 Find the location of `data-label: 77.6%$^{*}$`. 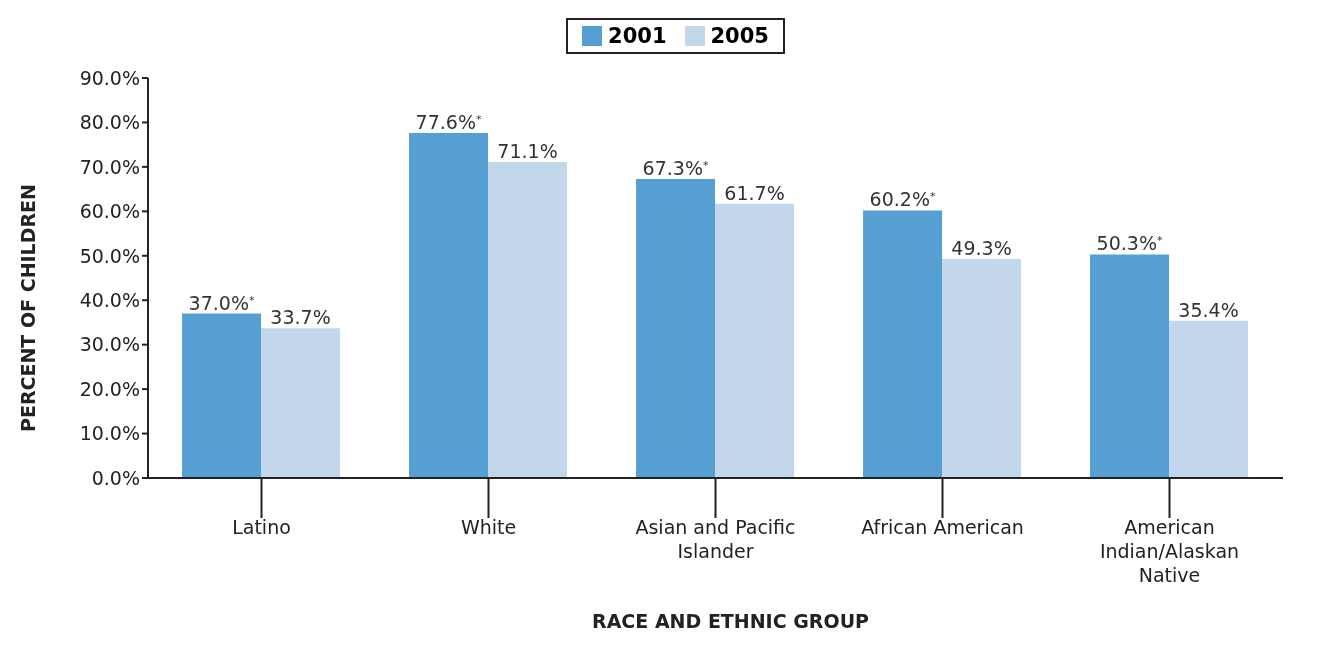

data-label: 77.6%$^{*}$ is located at coordinates (448, 122).